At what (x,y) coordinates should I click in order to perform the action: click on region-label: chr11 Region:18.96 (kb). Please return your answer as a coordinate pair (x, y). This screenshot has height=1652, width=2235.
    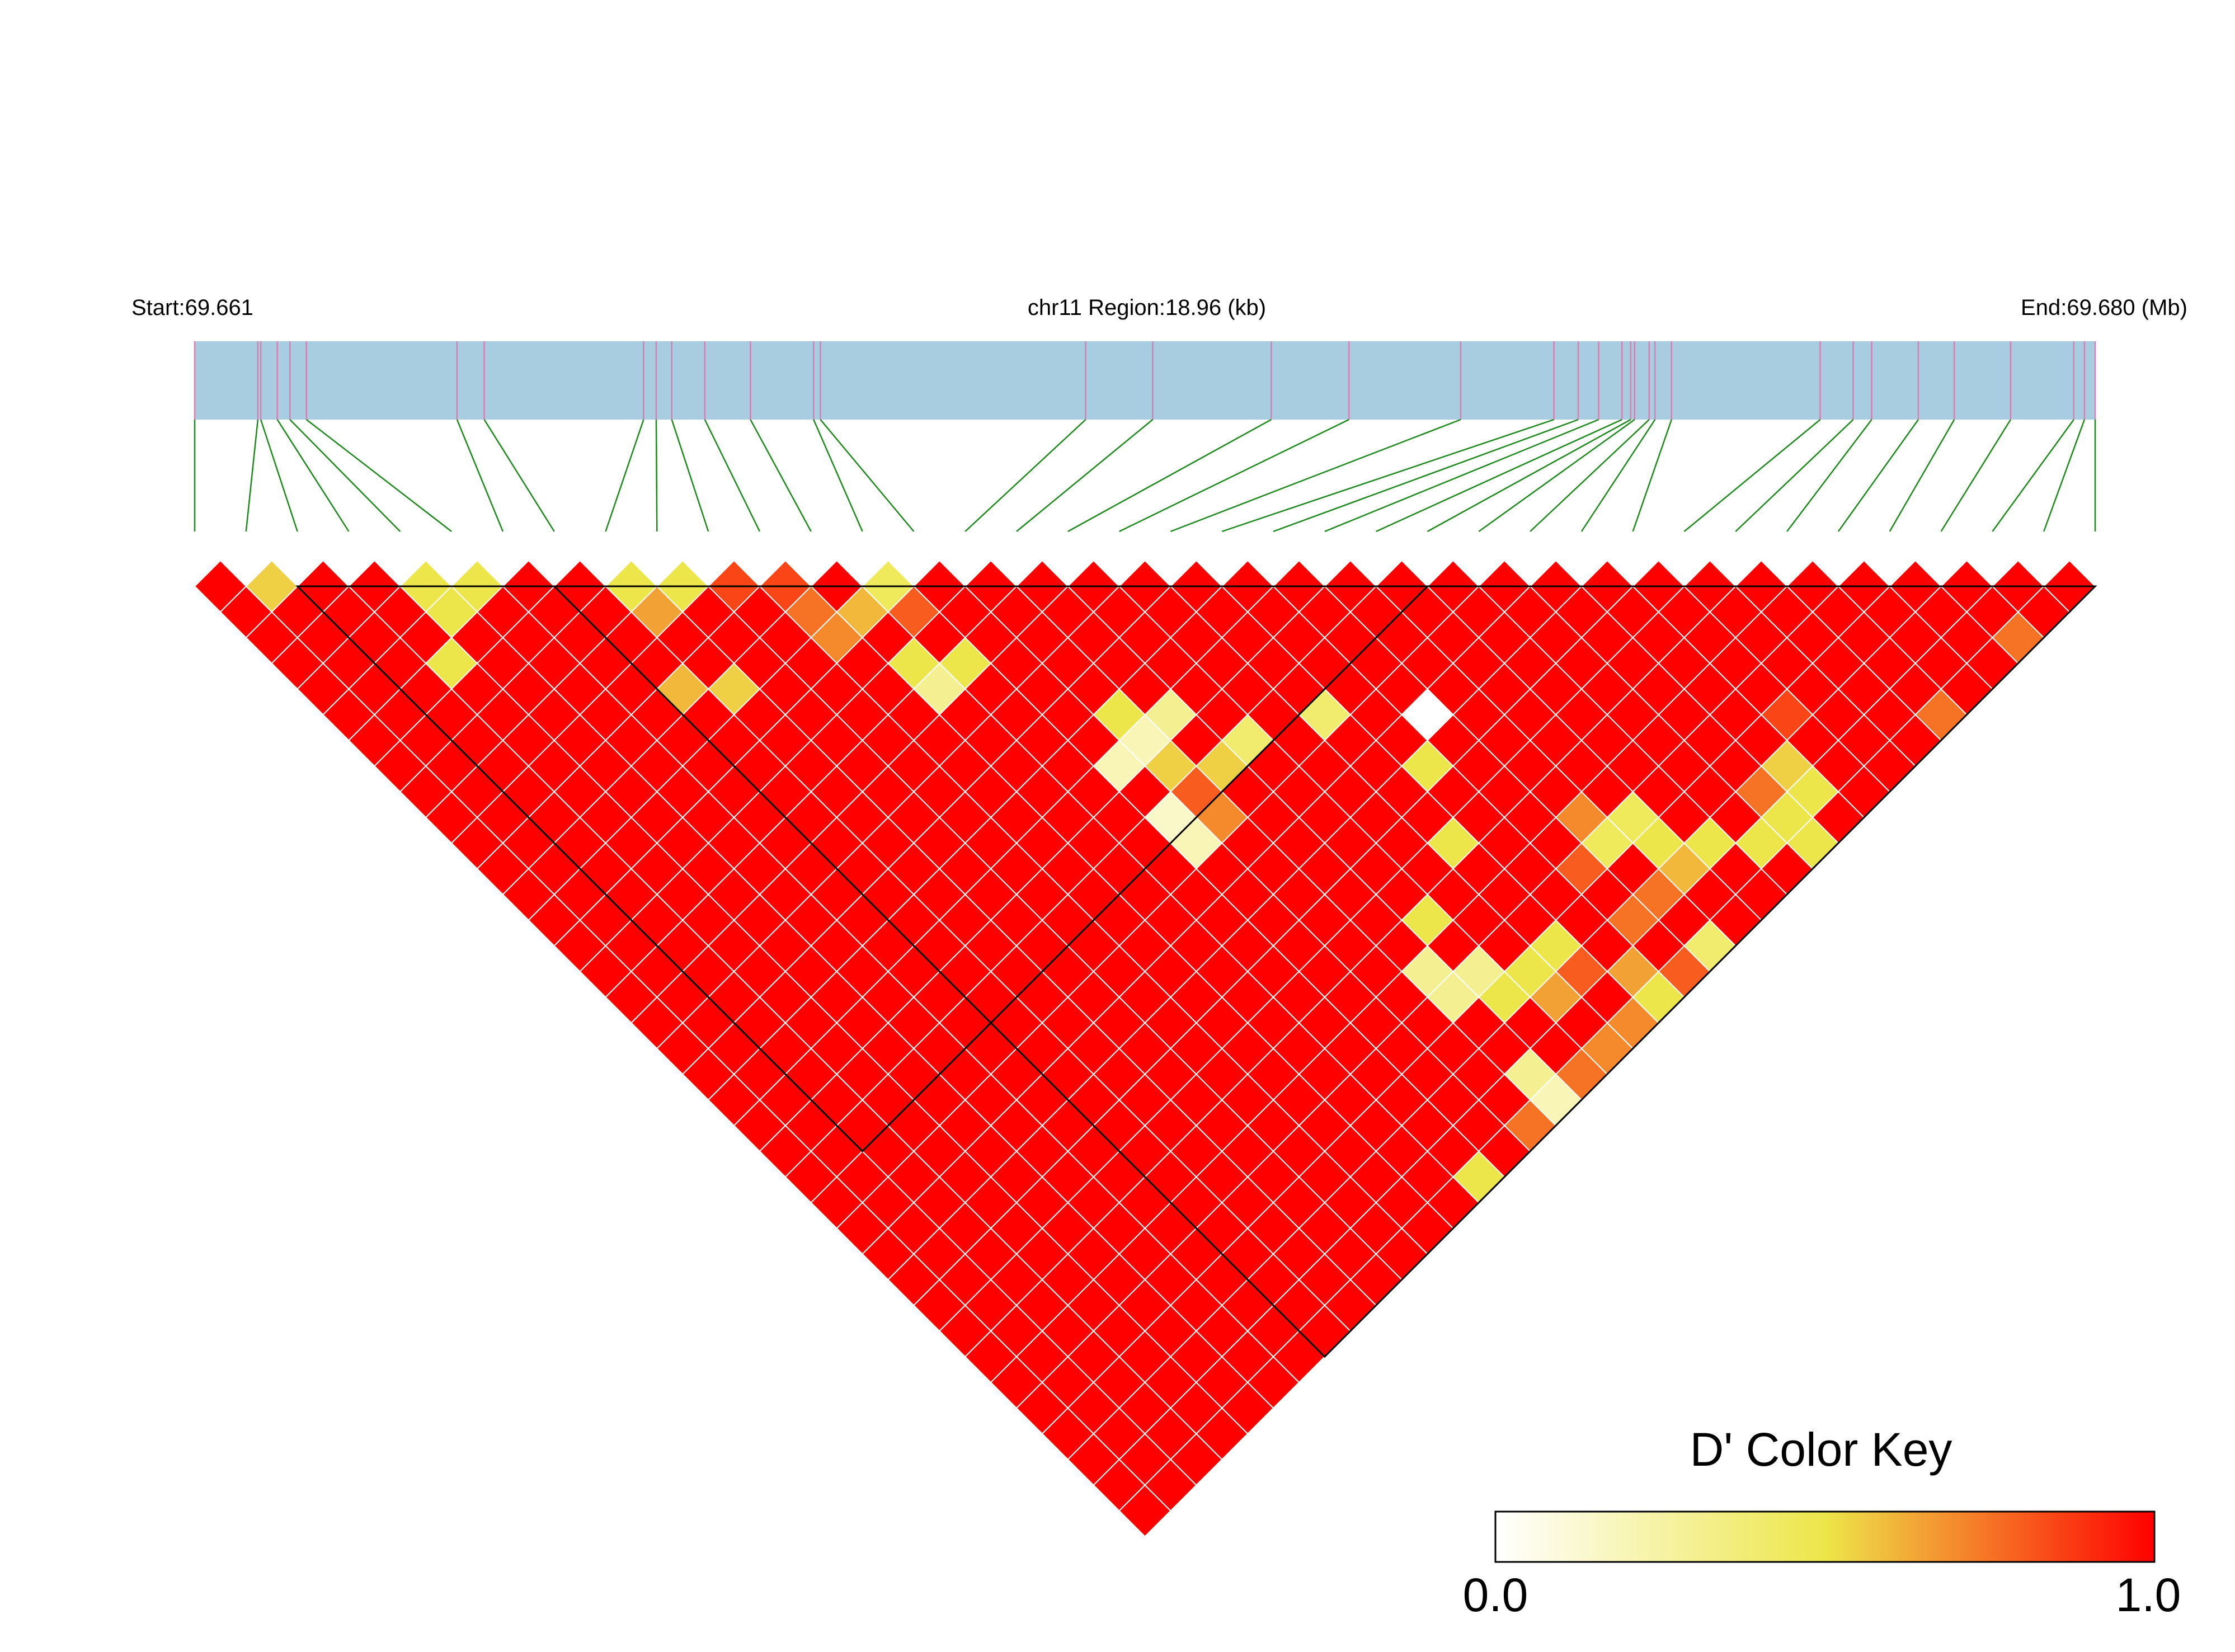
    Looking at the image, I should click on (1147, 308).